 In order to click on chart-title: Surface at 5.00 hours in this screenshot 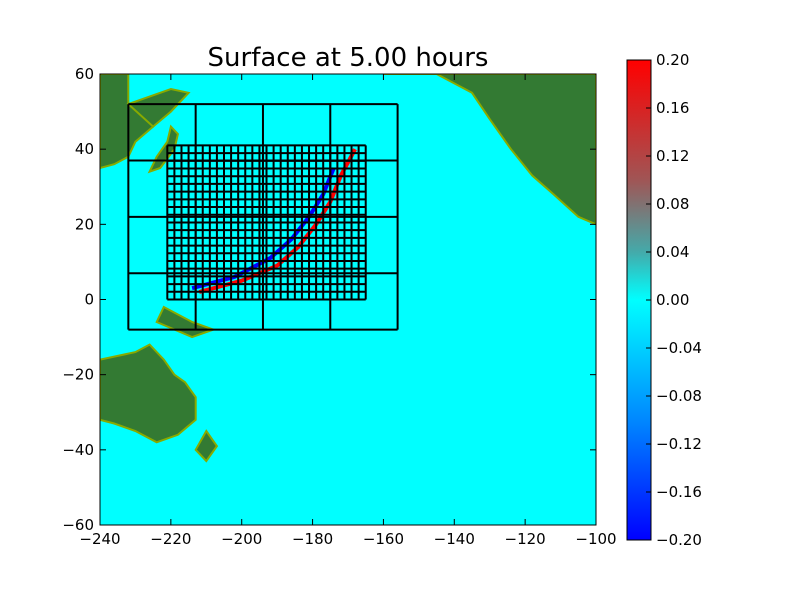, I will do `click(348, 58)`.